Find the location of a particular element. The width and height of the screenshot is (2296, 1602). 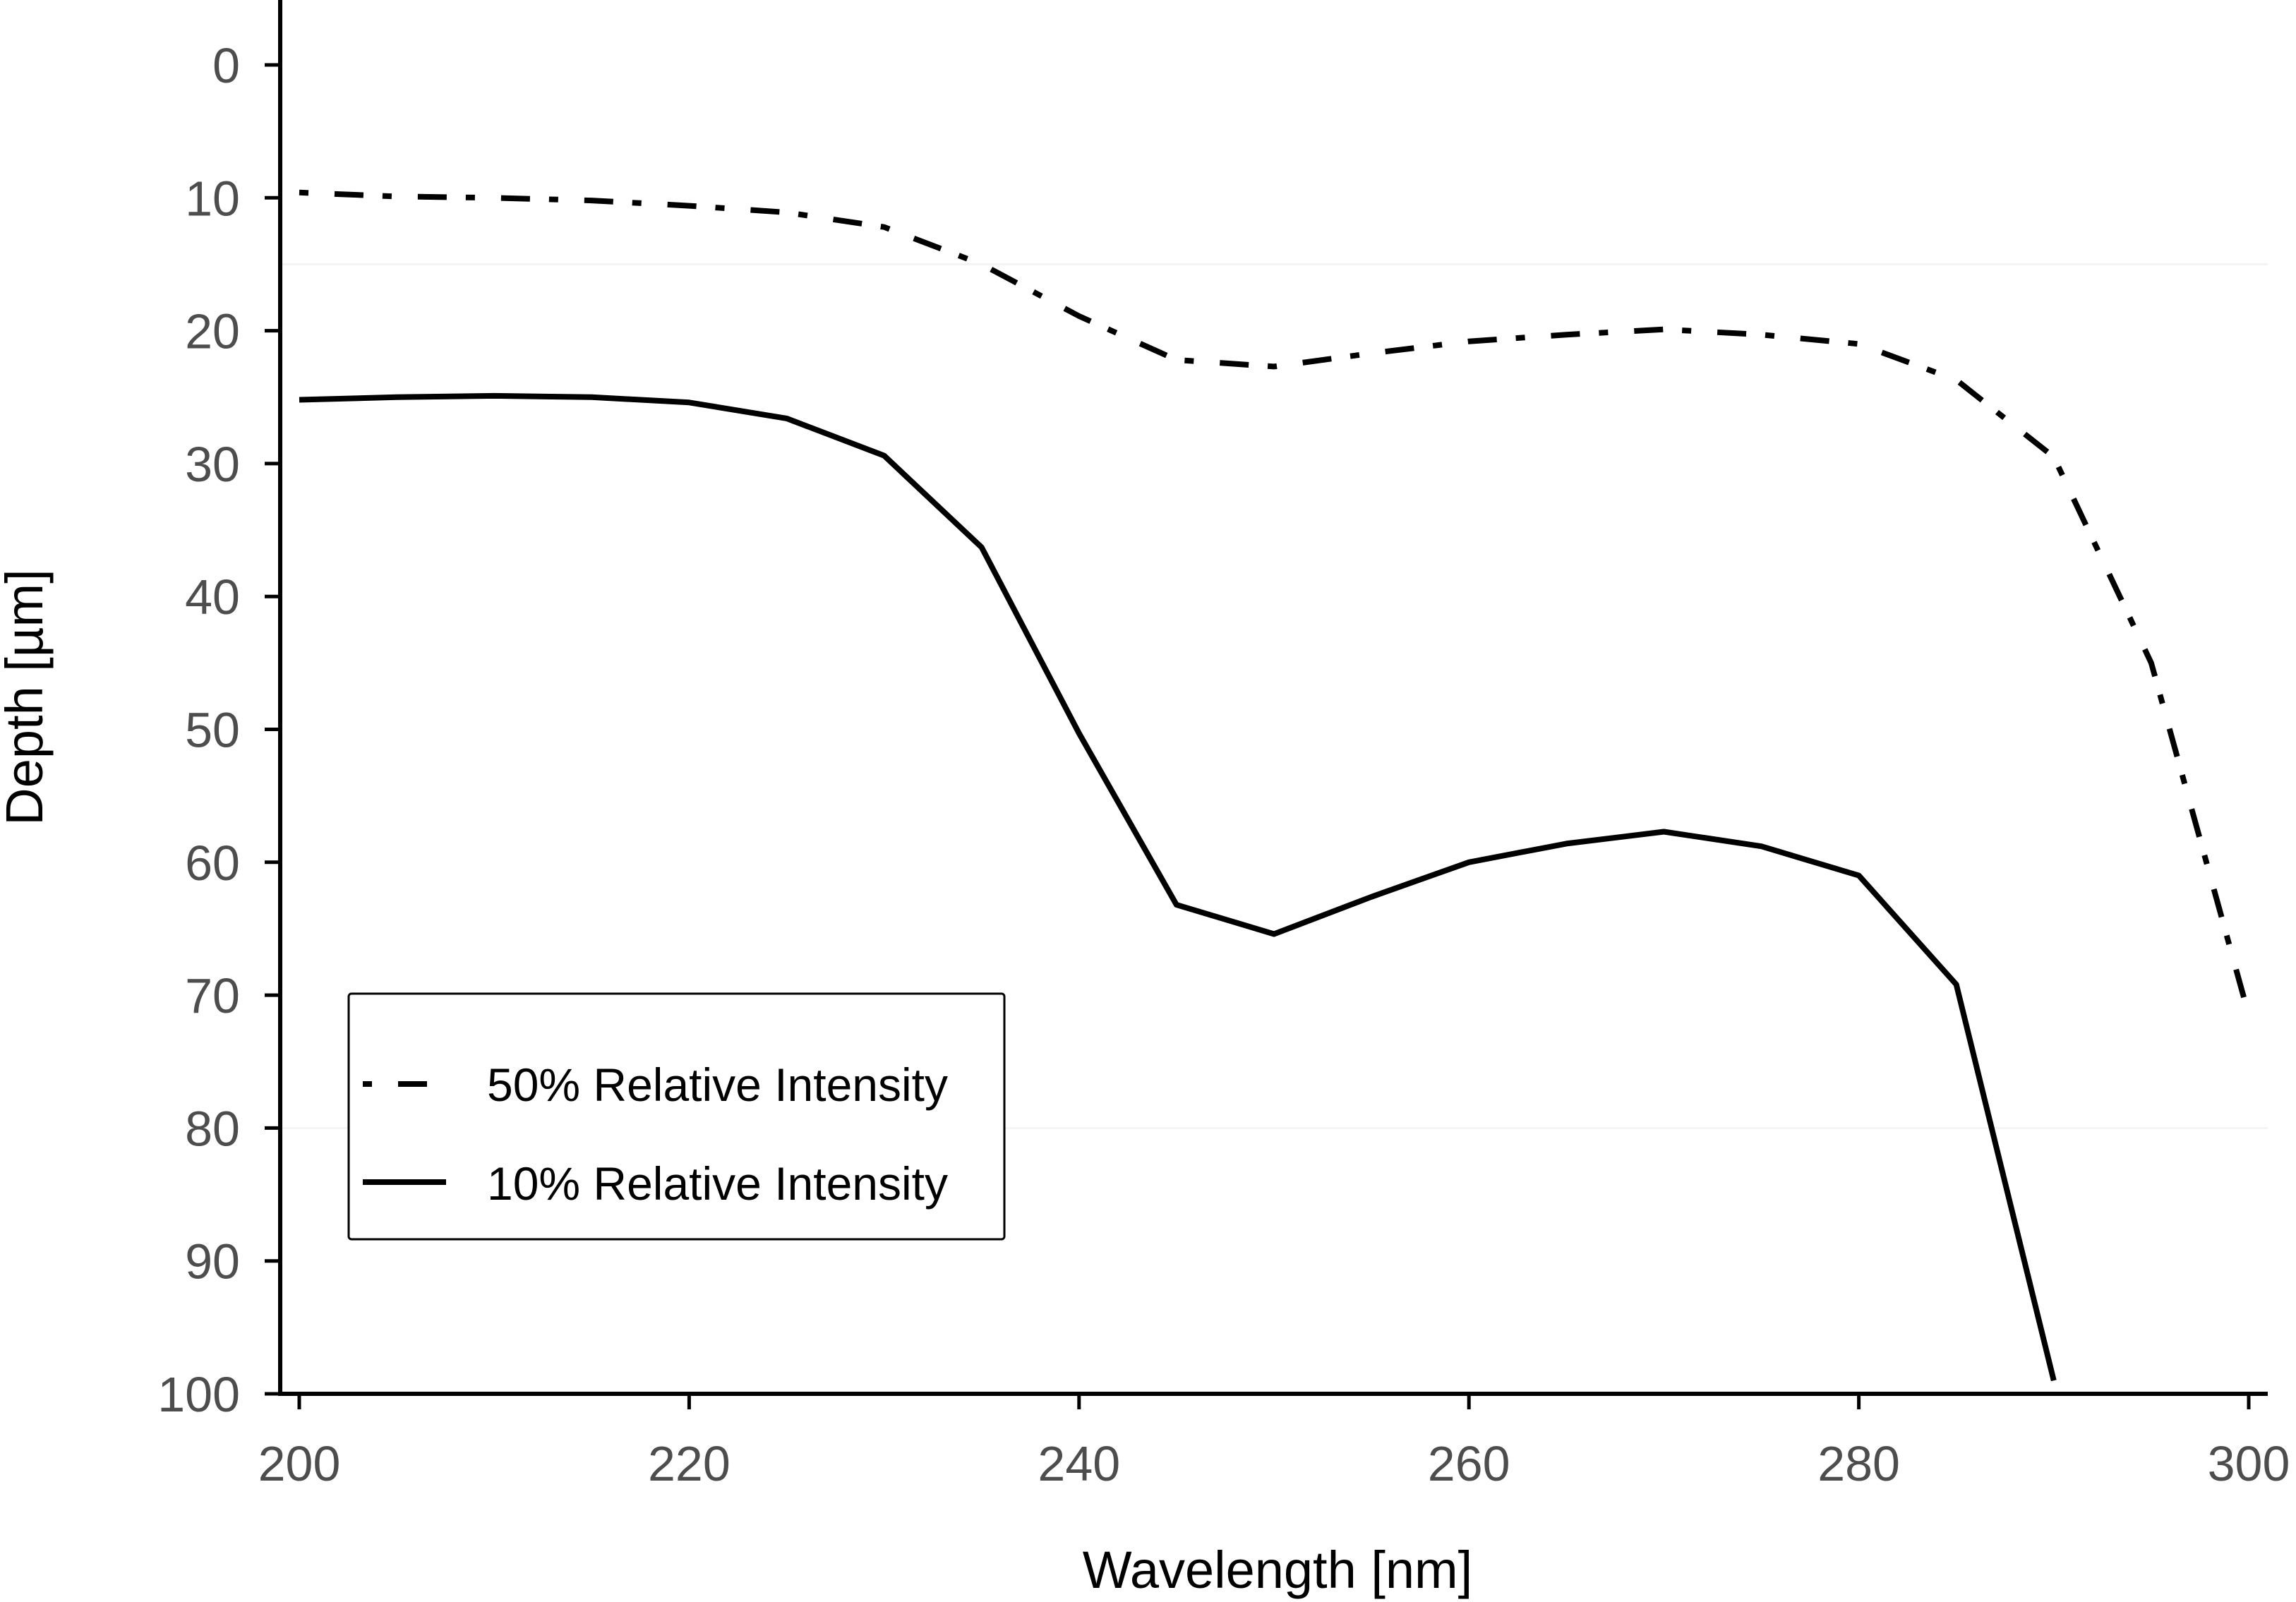

x-axis-title: Wavelength [nm] is located at coordinates (1278, 1570).